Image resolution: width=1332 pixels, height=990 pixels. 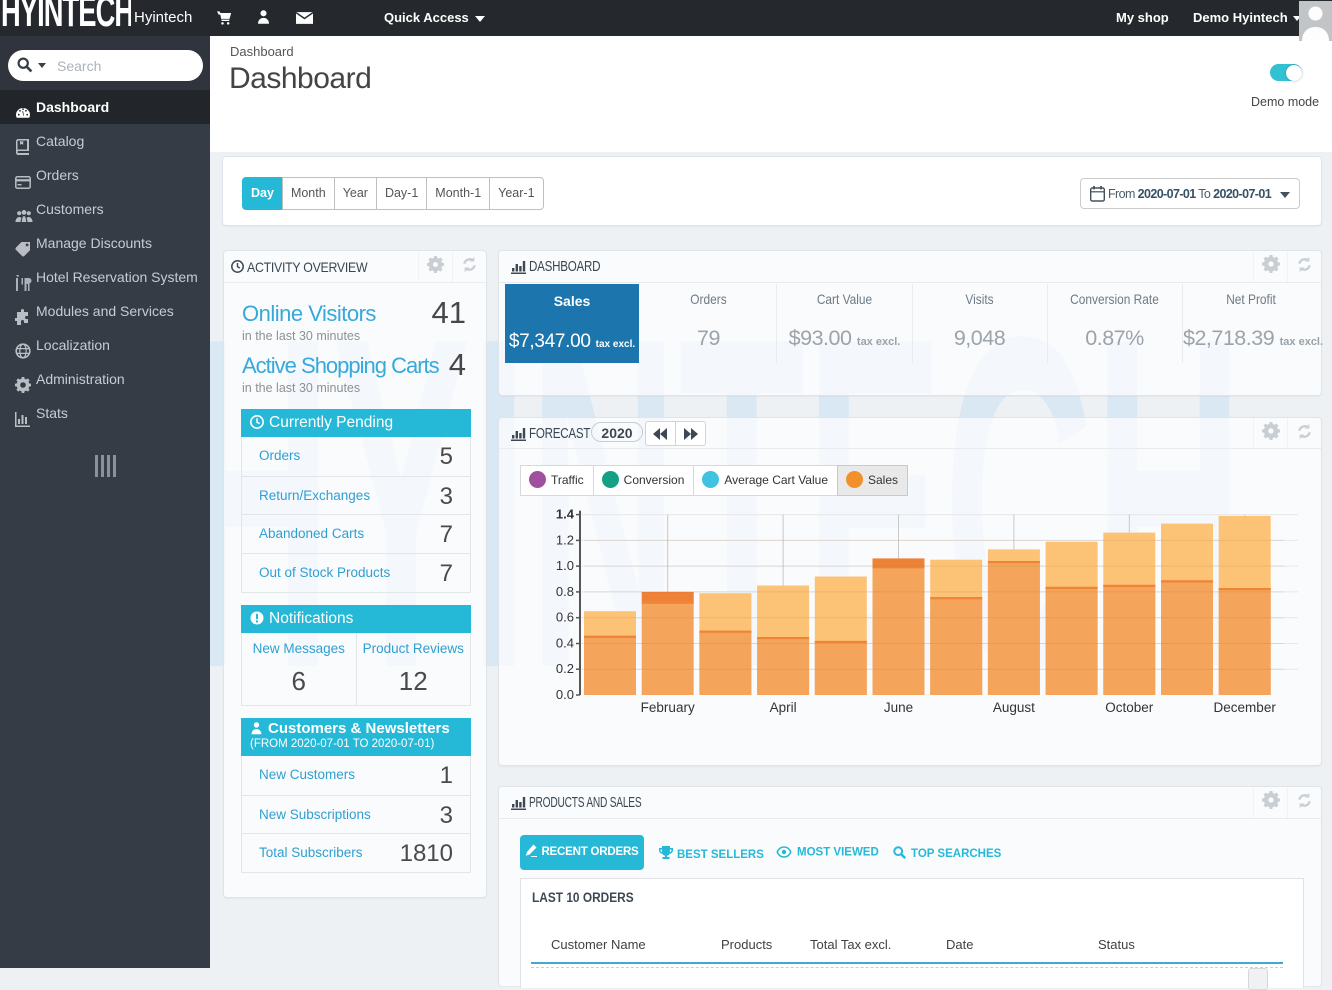 I want to click on svg-text: February, so click(x=668, y=707).